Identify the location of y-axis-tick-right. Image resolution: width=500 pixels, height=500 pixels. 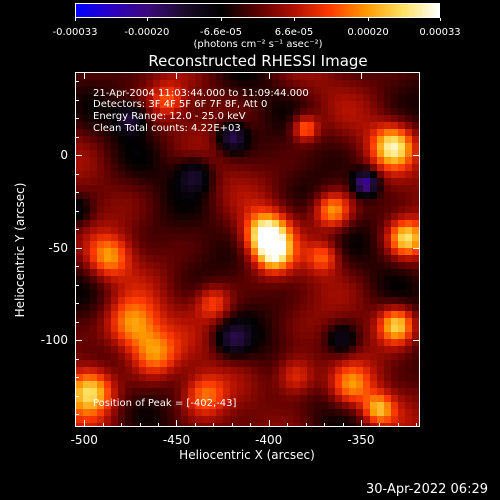
(416, 248).